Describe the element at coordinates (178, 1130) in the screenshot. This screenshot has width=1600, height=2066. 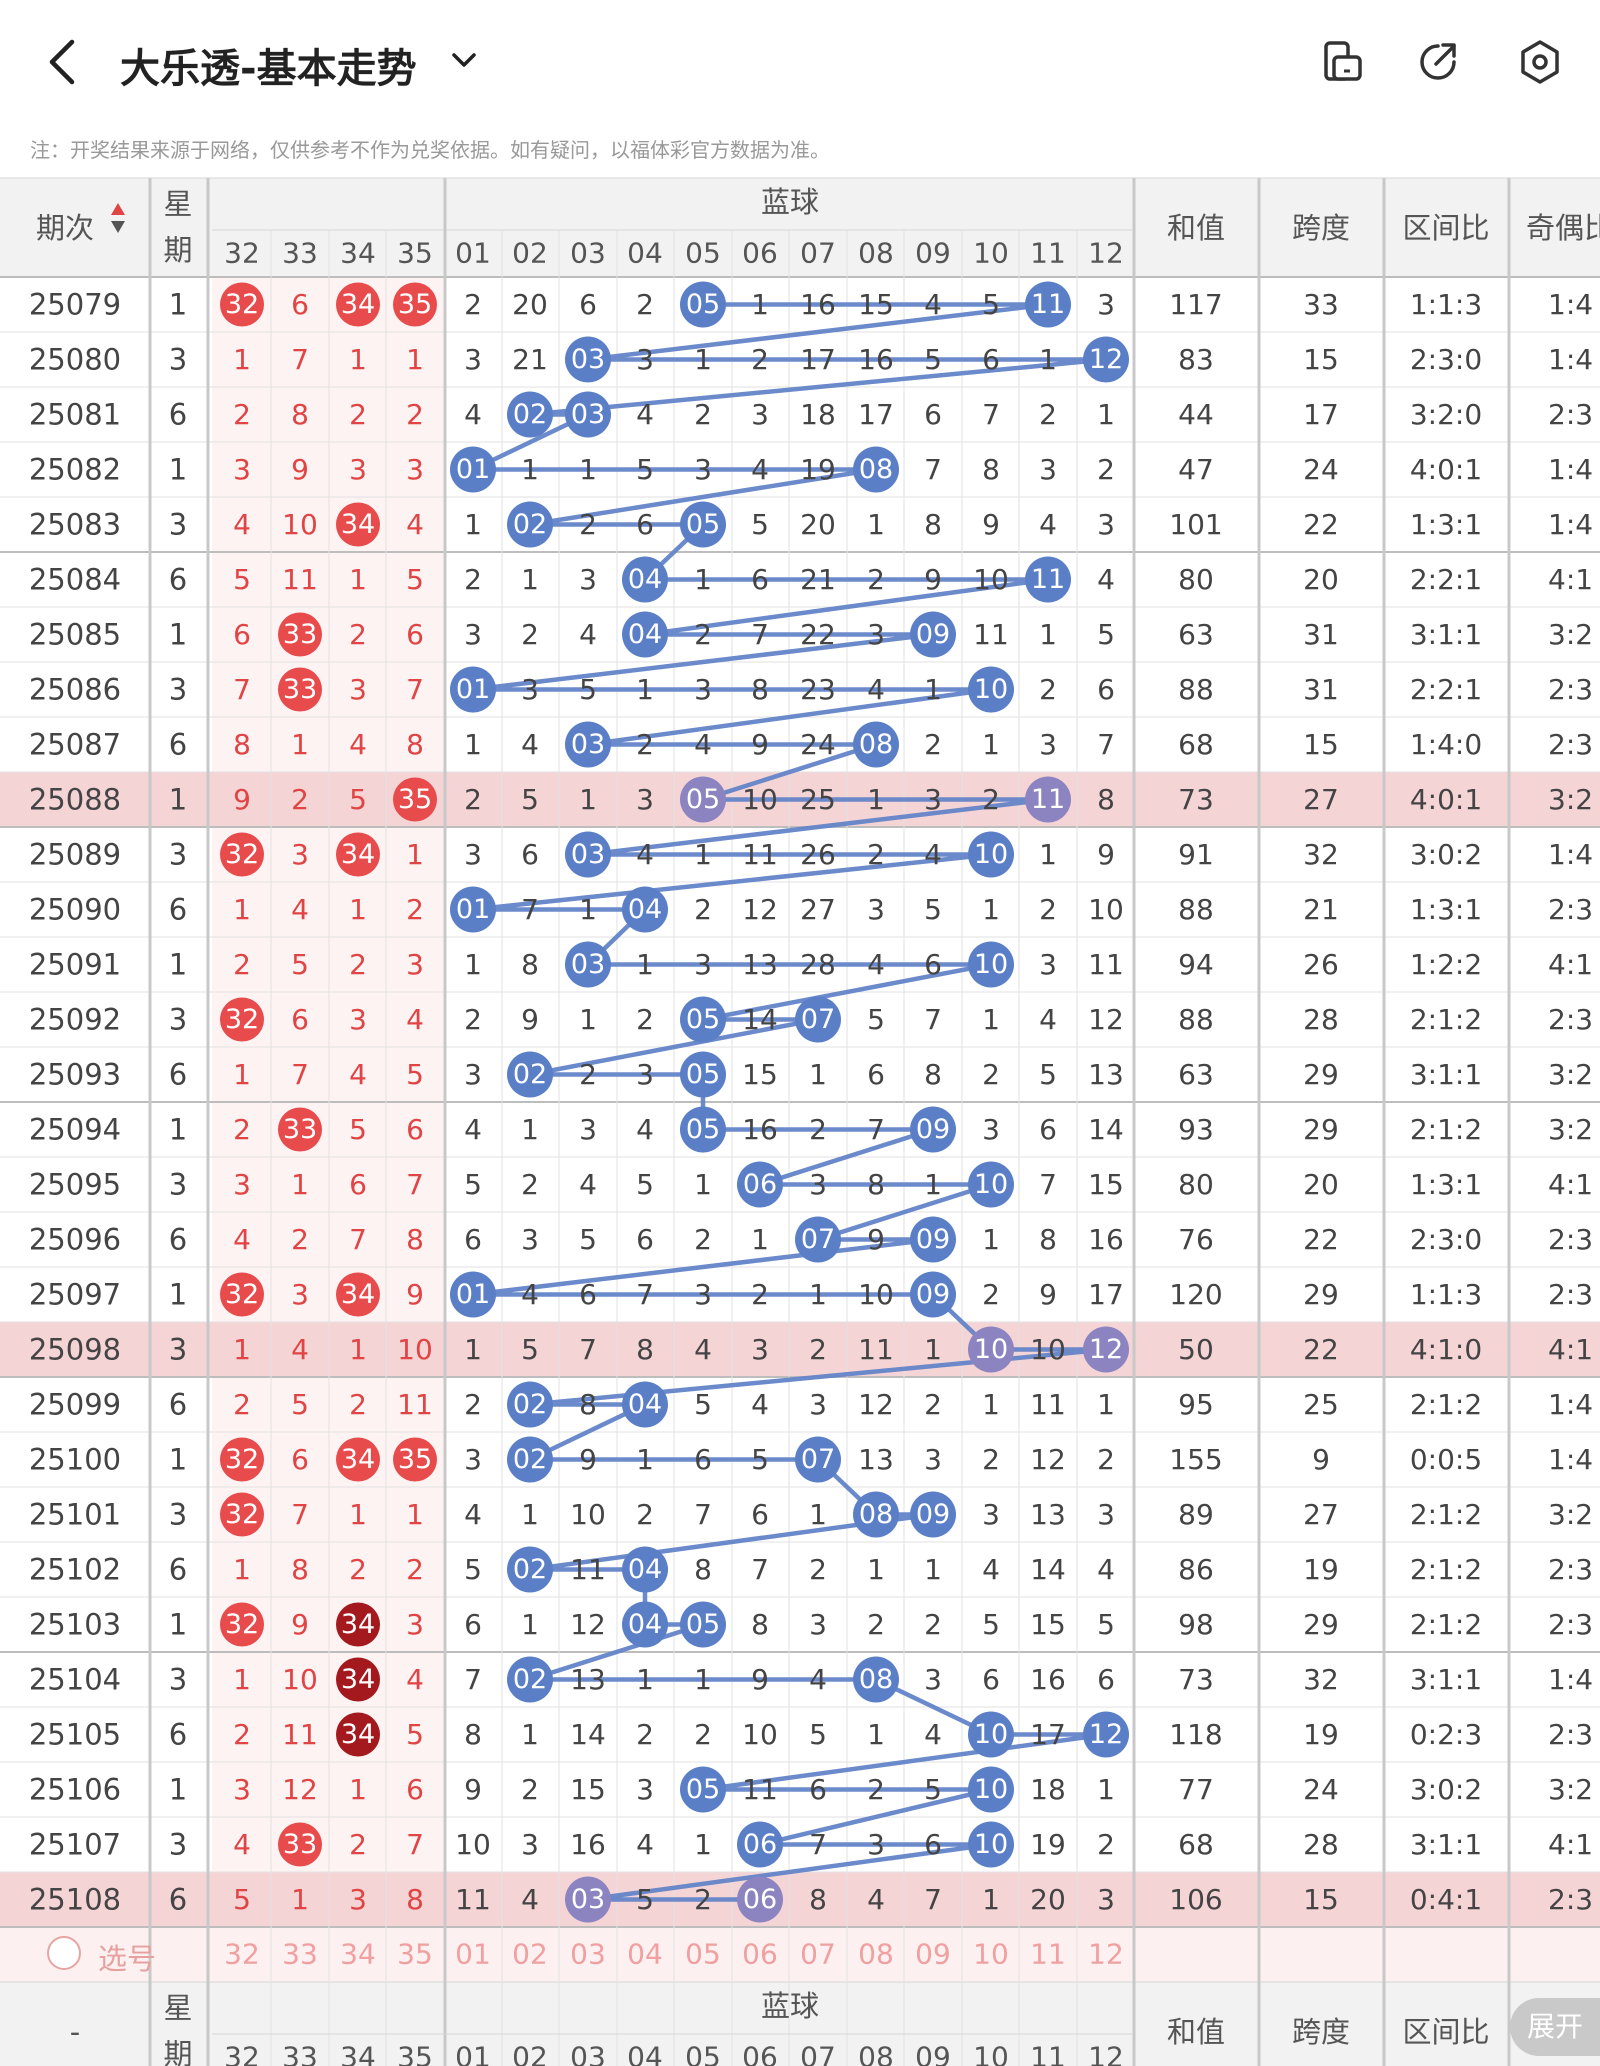
I see `weekday-cell: 1` at that location.